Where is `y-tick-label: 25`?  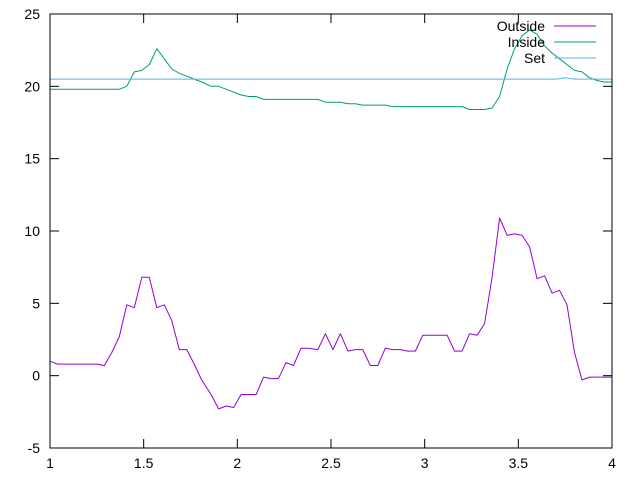 y-tick-label: 25 is located at coordinates (32, 14).